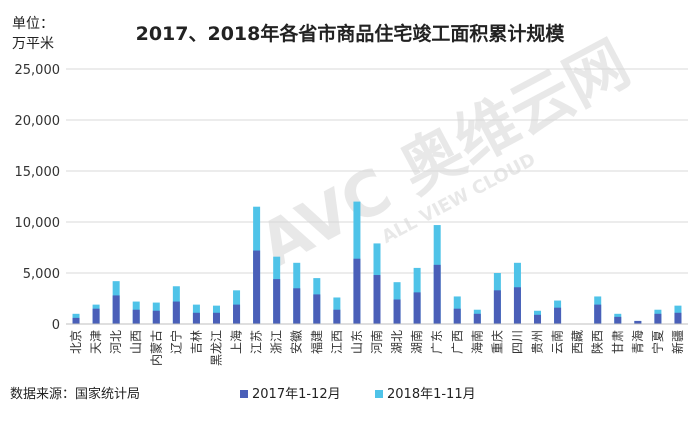 Image resolution: width=700 pixels, height=425 pixels. Describe the element at coordinates (476, 342) in the screenshot. I see `x-tick-label: 海南` at that location.